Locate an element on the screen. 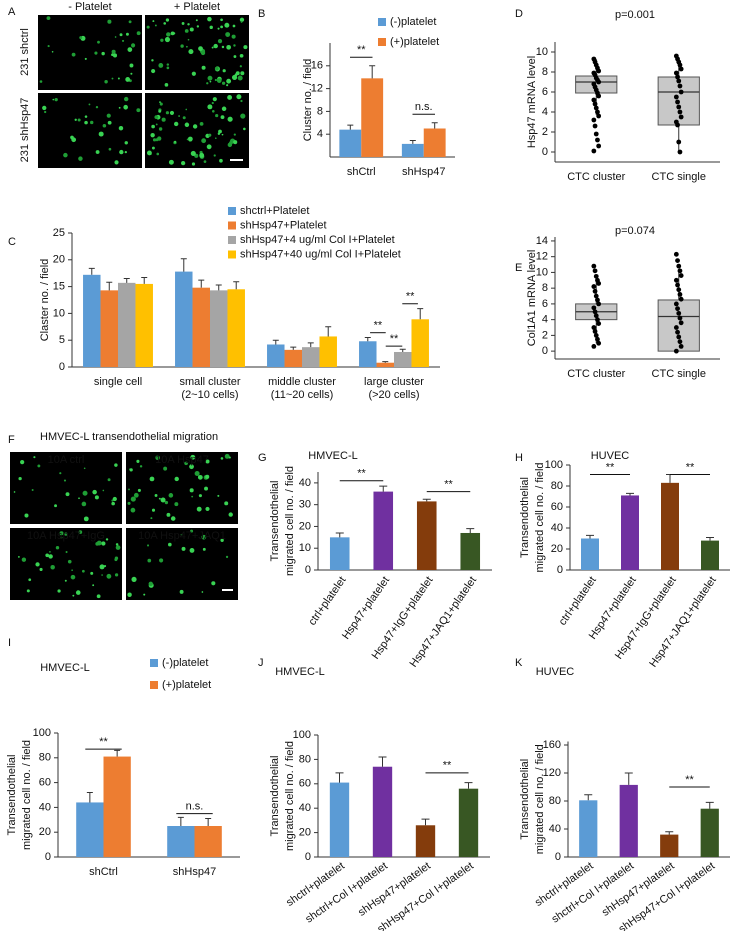 This screenshot has width=734, height=931. panel-letter: A is located at coordinates (12, 12).